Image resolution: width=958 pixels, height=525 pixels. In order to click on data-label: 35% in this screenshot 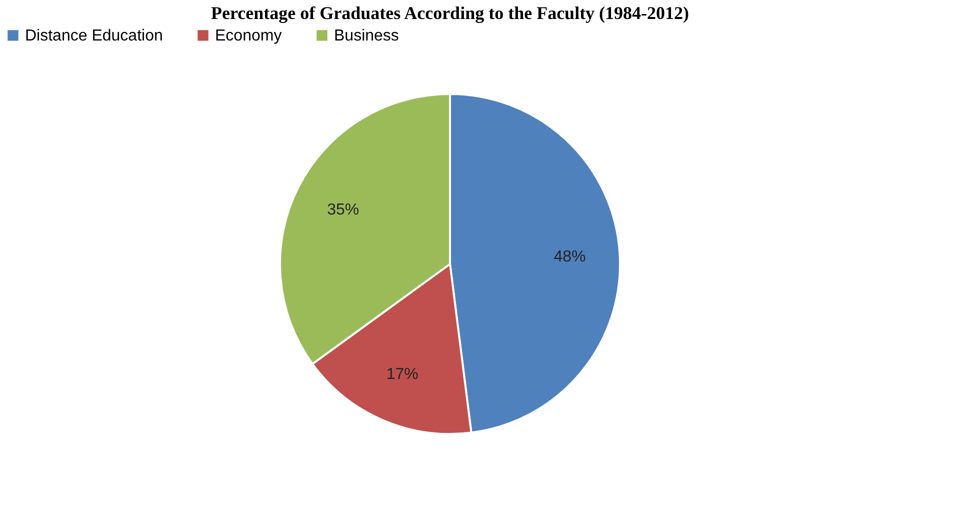, I will do `click(343, 210)`.